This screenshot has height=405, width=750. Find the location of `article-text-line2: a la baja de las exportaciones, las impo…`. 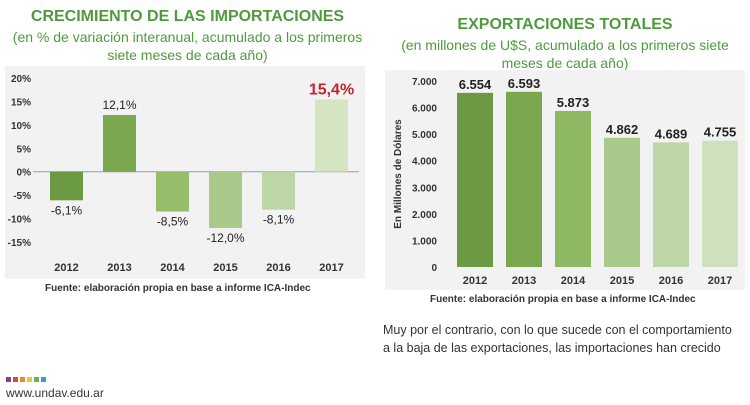

article-text-line2: a la baja de las exportaciones, las impo… is located at coordinates (552, 348).